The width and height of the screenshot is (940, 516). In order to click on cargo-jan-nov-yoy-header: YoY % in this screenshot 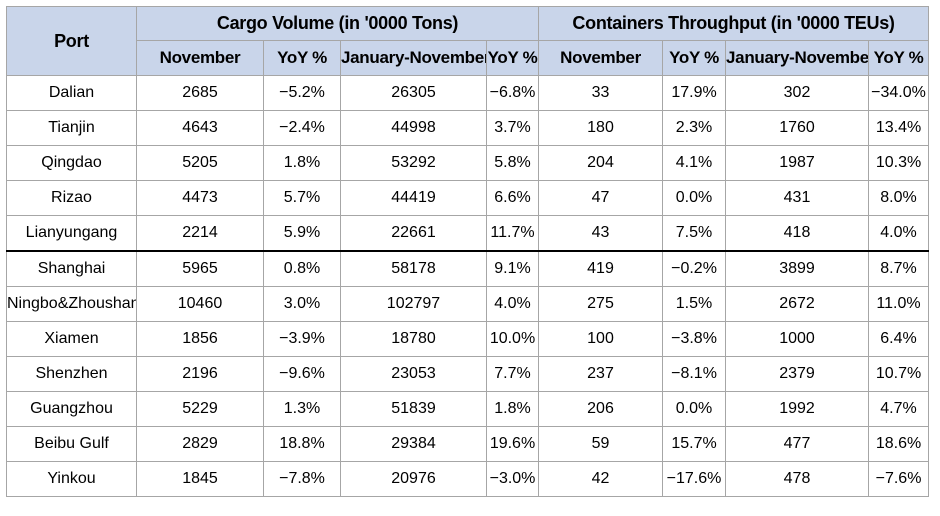, I will do `click(512, 58)`.